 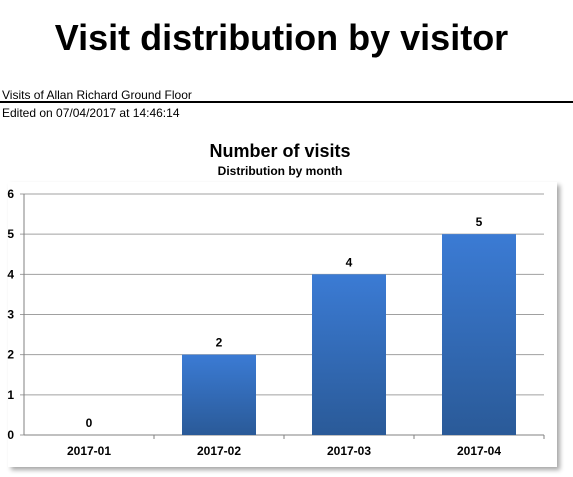 I want to click on y-tick-label: 4, so click(x=10, y=274).